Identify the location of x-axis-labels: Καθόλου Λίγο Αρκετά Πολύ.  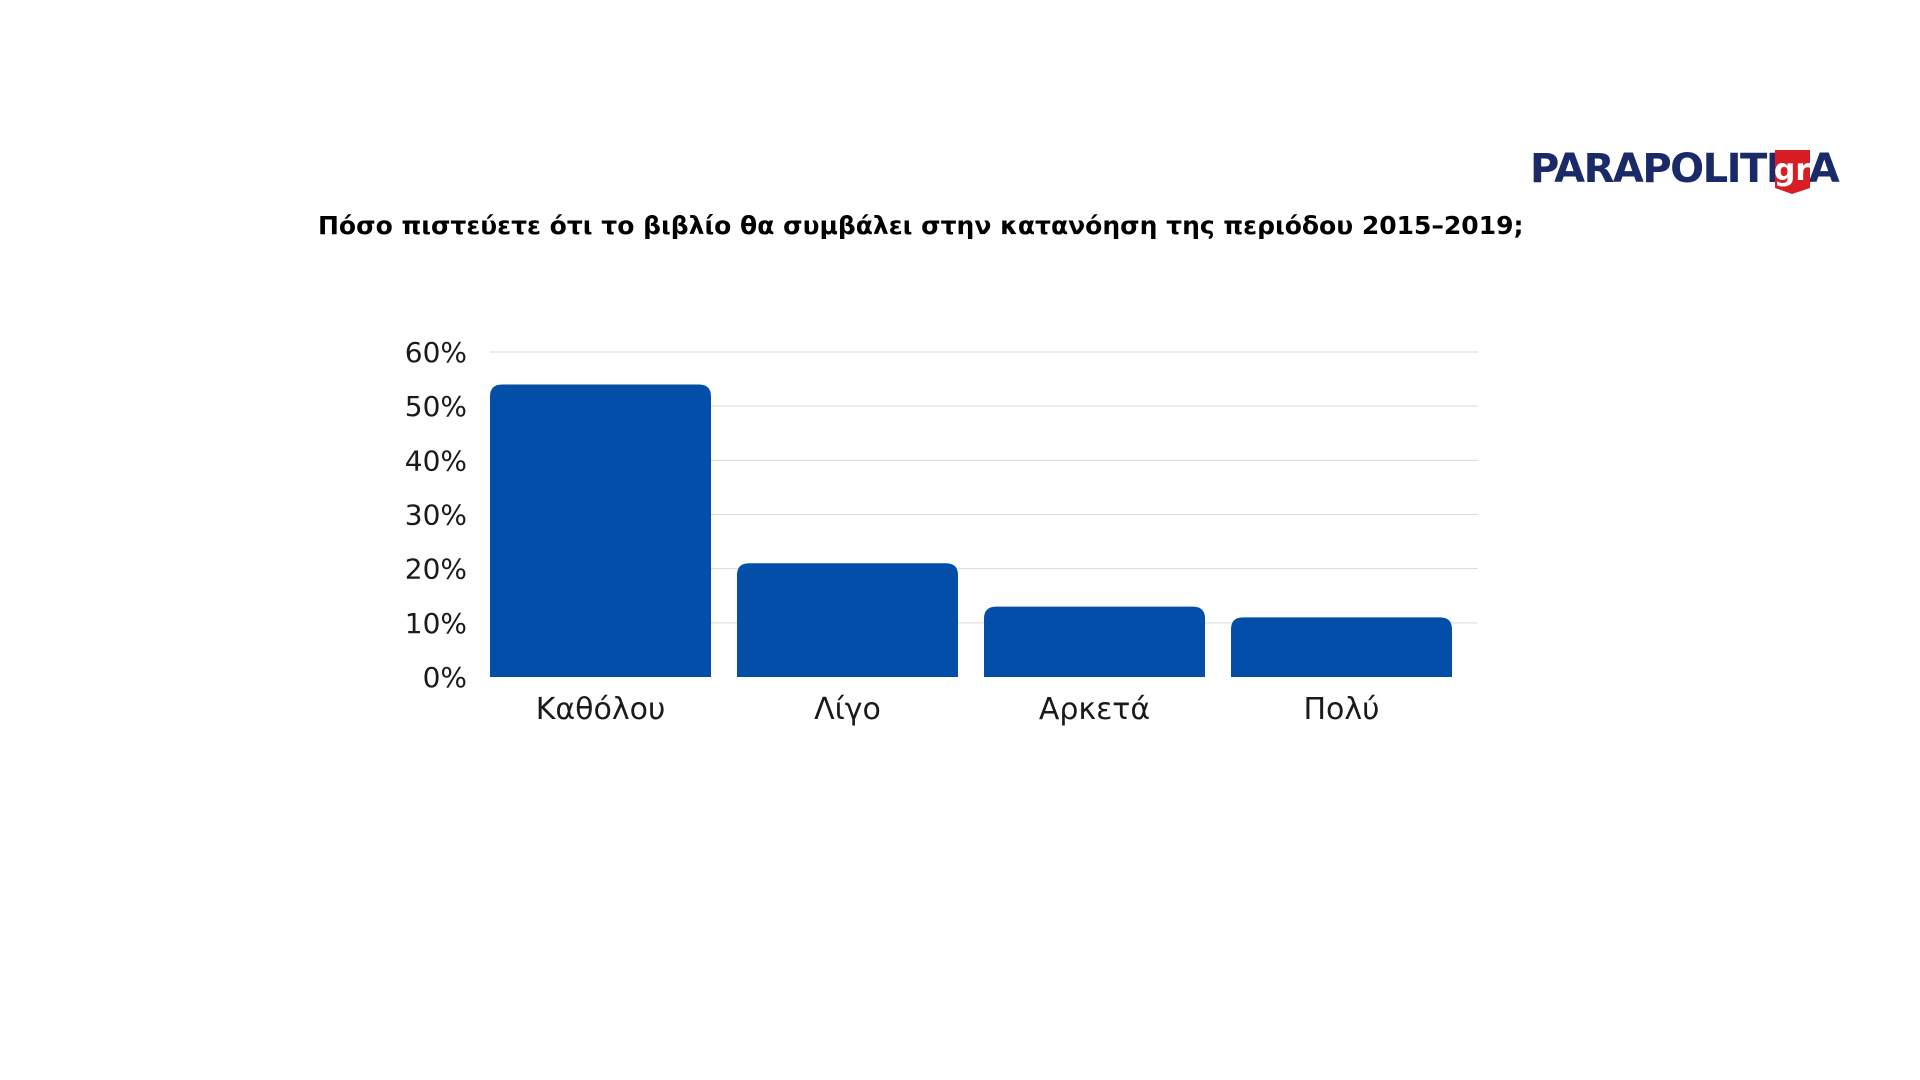
(958, 709).